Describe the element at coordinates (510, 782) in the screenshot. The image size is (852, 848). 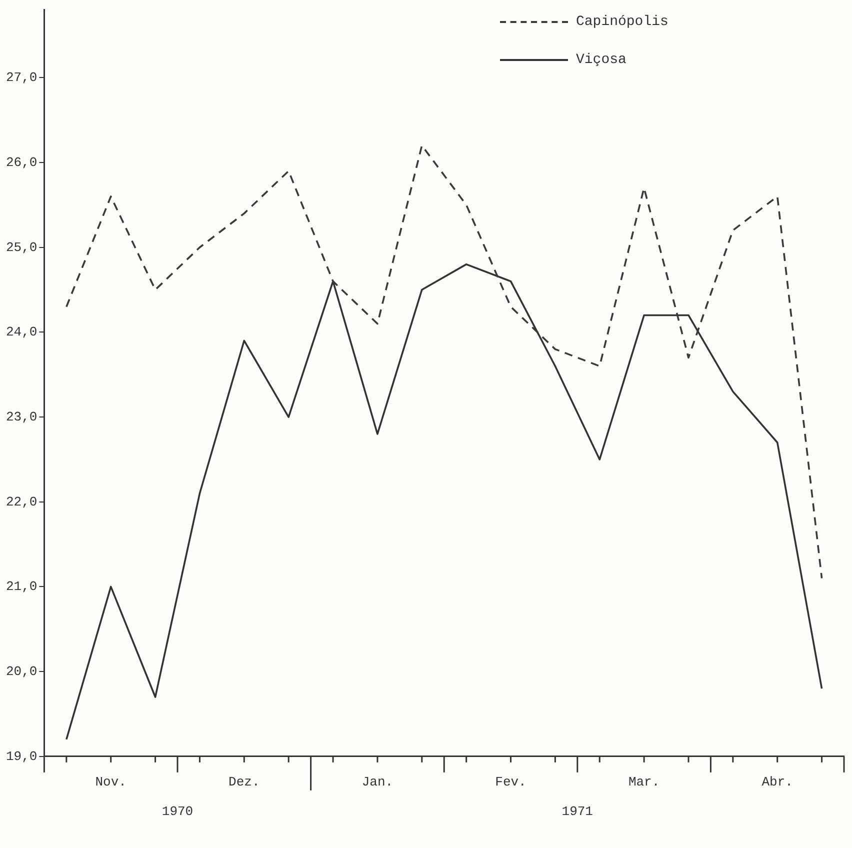
I see `x-tick-label: Fev.` at that location.